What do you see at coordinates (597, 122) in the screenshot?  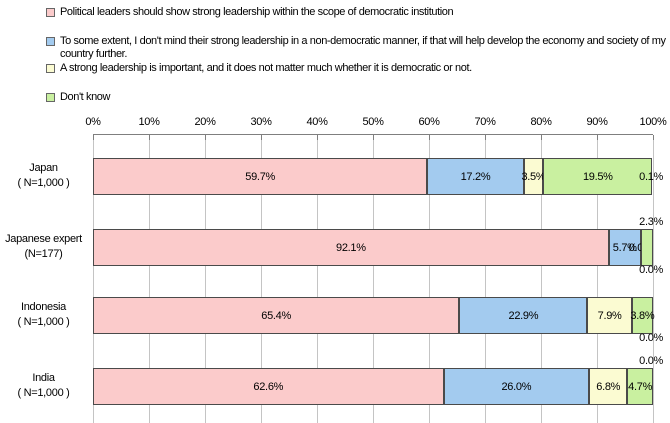 I see `x-axis-tick-label: 90%` at bounding box center [597, 122].